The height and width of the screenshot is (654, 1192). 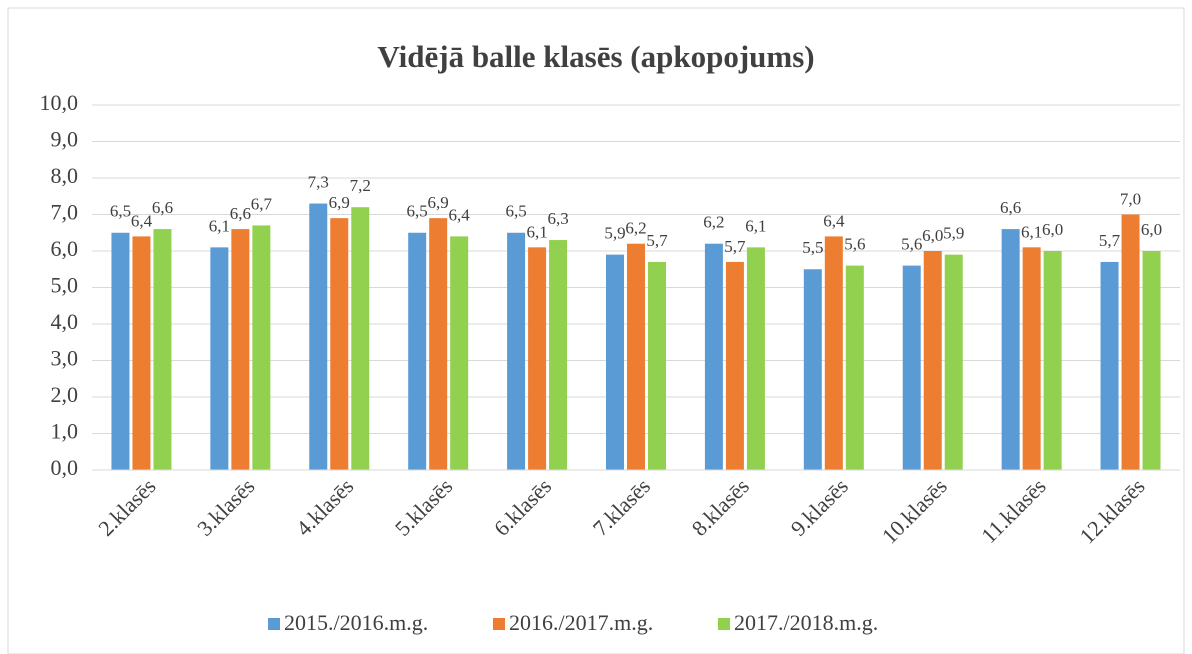 What do you see at coordinates (65, 394) in the screenshot?
I see `y-tick-label: 2,0` at bounding box center [65, 394].